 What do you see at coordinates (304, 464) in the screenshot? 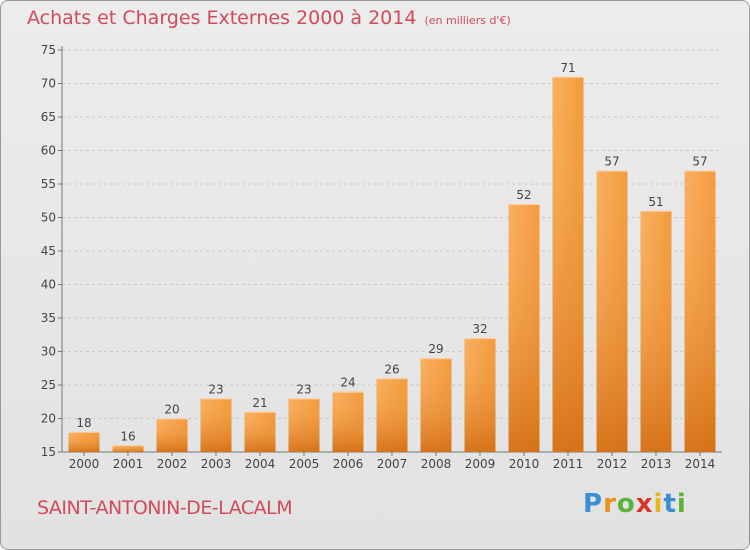
I see `x-tick-label: 2005` at bounding box center [304, 464].